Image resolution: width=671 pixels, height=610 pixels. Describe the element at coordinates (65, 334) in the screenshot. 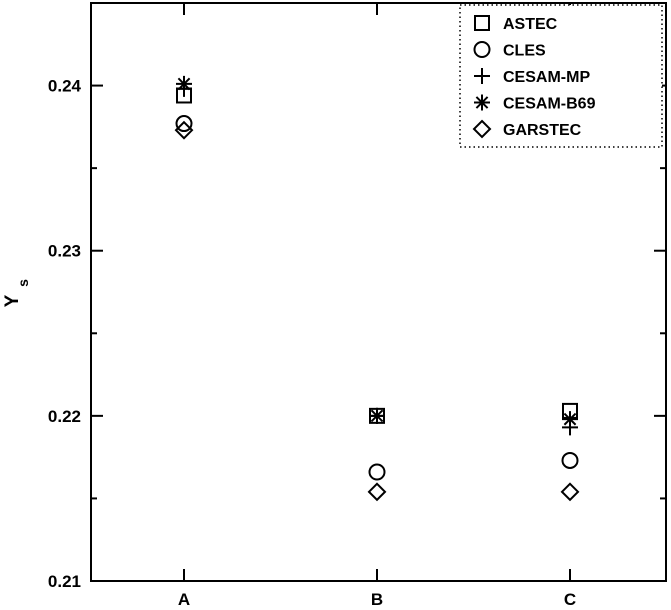

I see `y-tick-labels: 0.21 0.22 0.23 0.24` at that location.